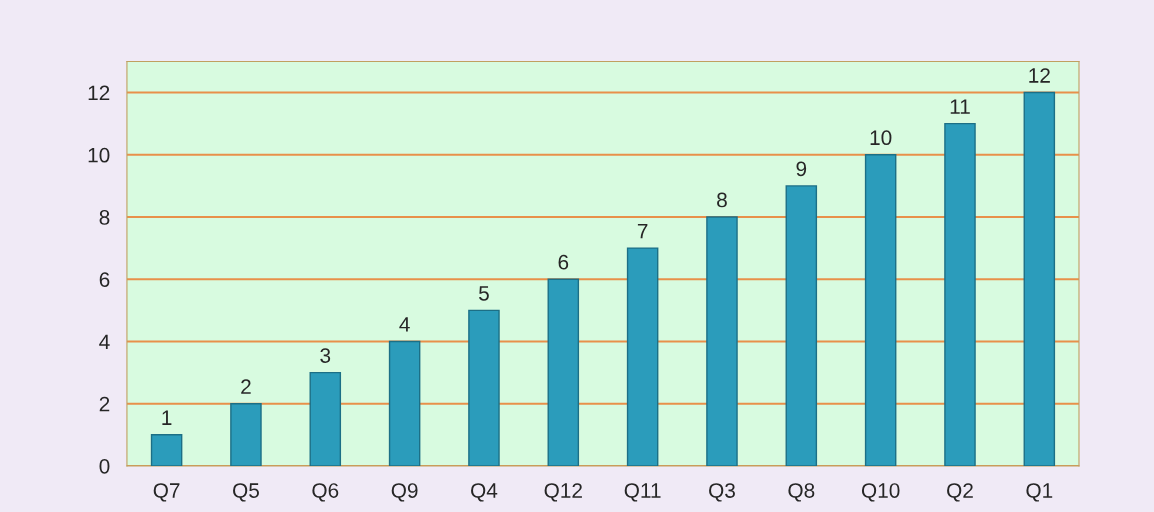  Describe the element at coordinates (1039, 492) in the screenshot. I see `x-tick-label: Q1` at that location.